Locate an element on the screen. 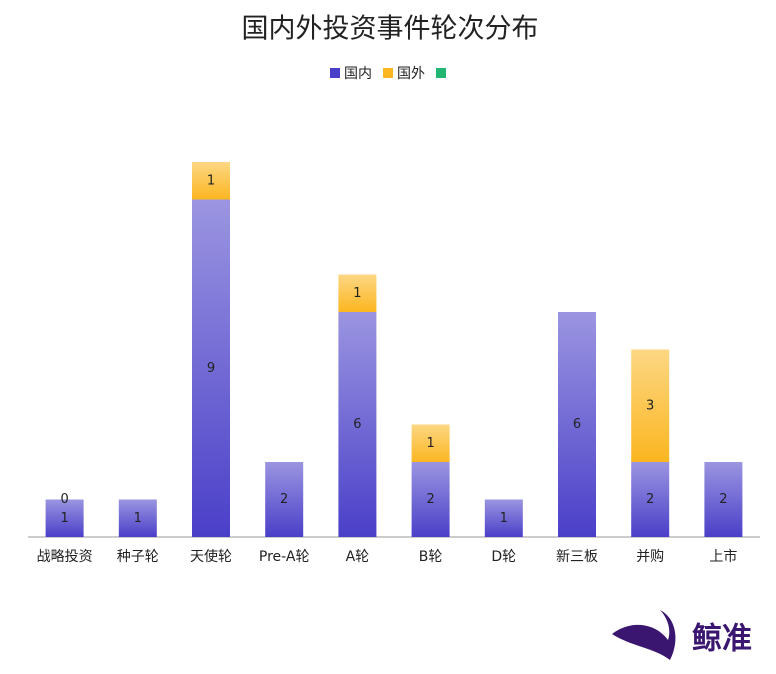  x-tick-label: 种子轮 is located at coordinates (138, 557).